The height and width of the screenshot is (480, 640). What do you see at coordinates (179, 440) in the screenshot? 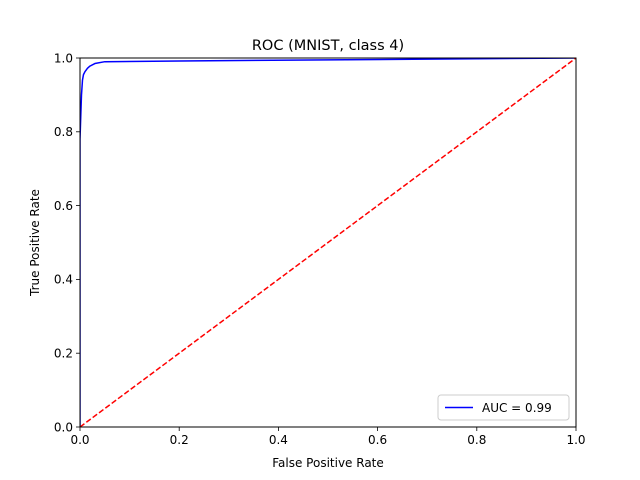
I see `x-tick-label: 0.2` at bounding box center [179, 440].